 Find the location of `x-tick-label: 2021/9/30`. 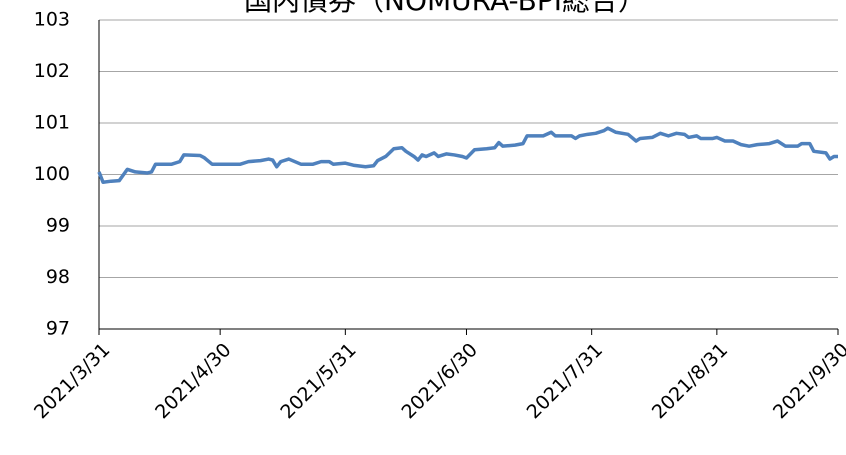

x-tick-label: 2021/9/30 is located at coordinates (807, 381).